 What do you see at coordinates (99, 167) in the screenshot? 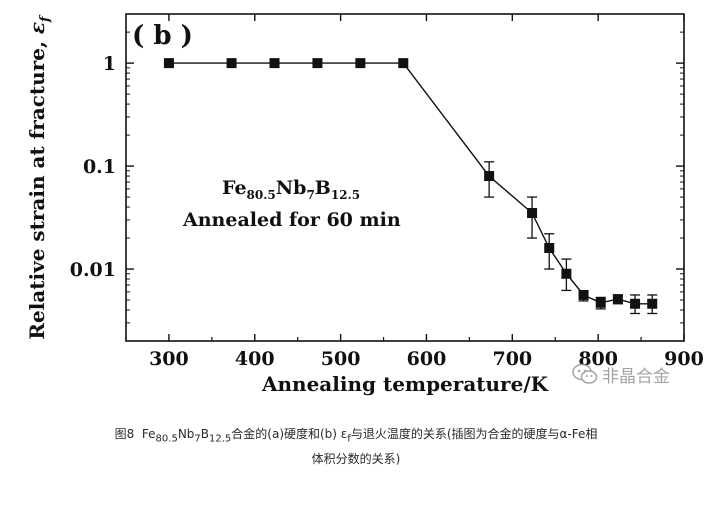
I see `y-tick-label: 0.1` at bounding box center [99, 167].